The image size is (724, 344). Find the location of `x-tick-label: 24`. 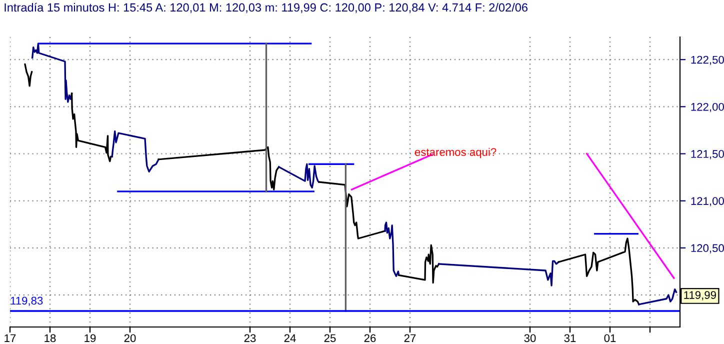

x-tick-label: 24 is located at coordinates (290, 338).